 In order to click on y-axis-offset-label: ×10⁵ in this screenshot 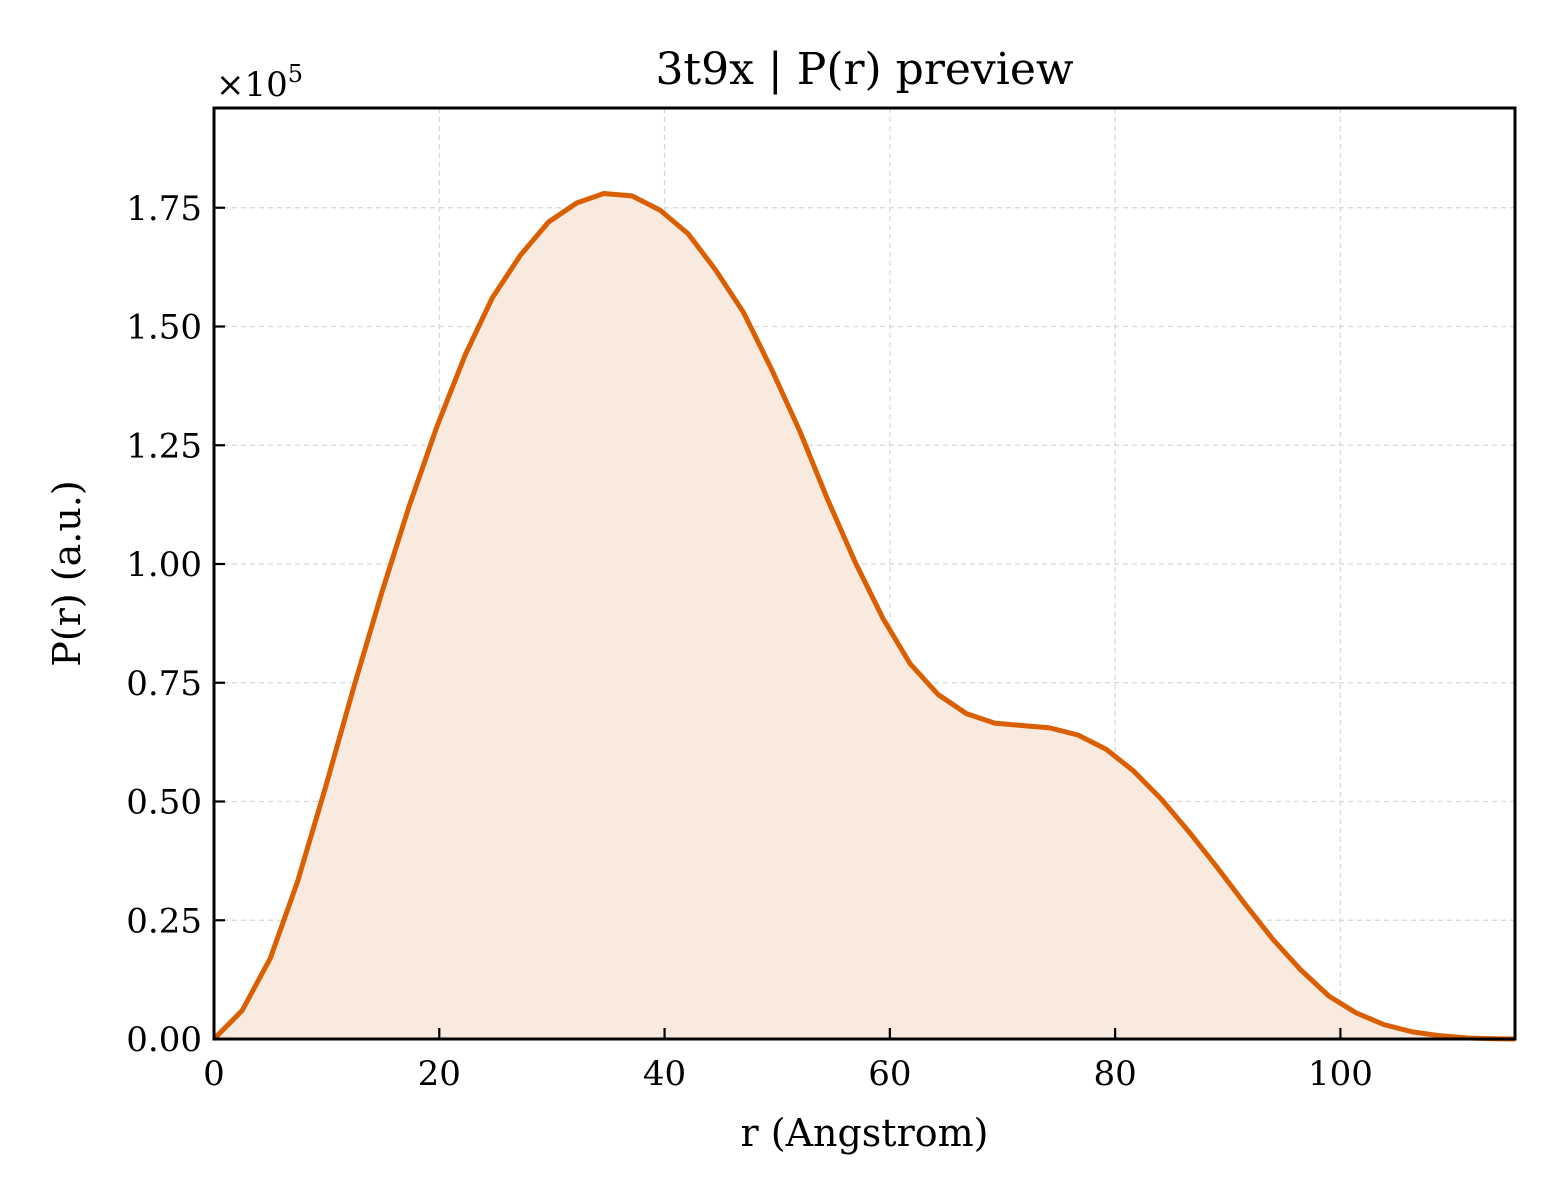, I will do `click(259, 82)`.